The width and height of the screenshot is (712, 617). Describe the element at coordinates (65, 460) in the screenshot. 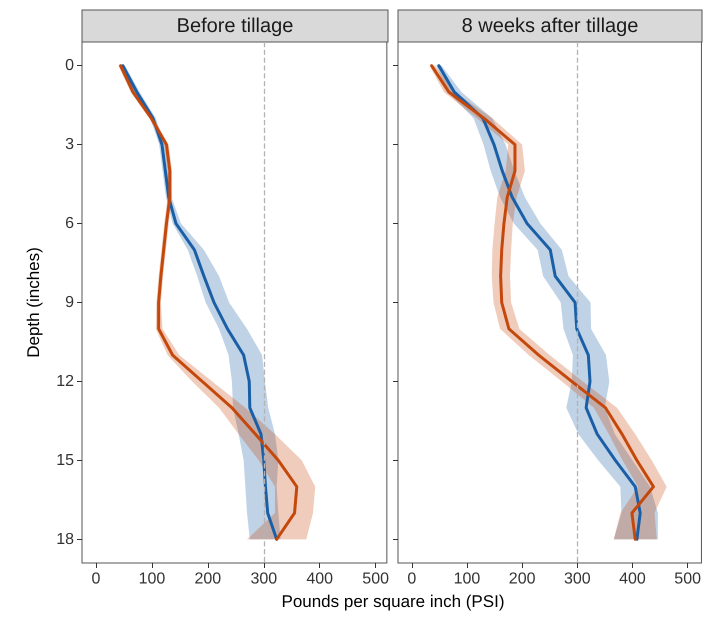

I see `y-tick-label: 15` at that location.